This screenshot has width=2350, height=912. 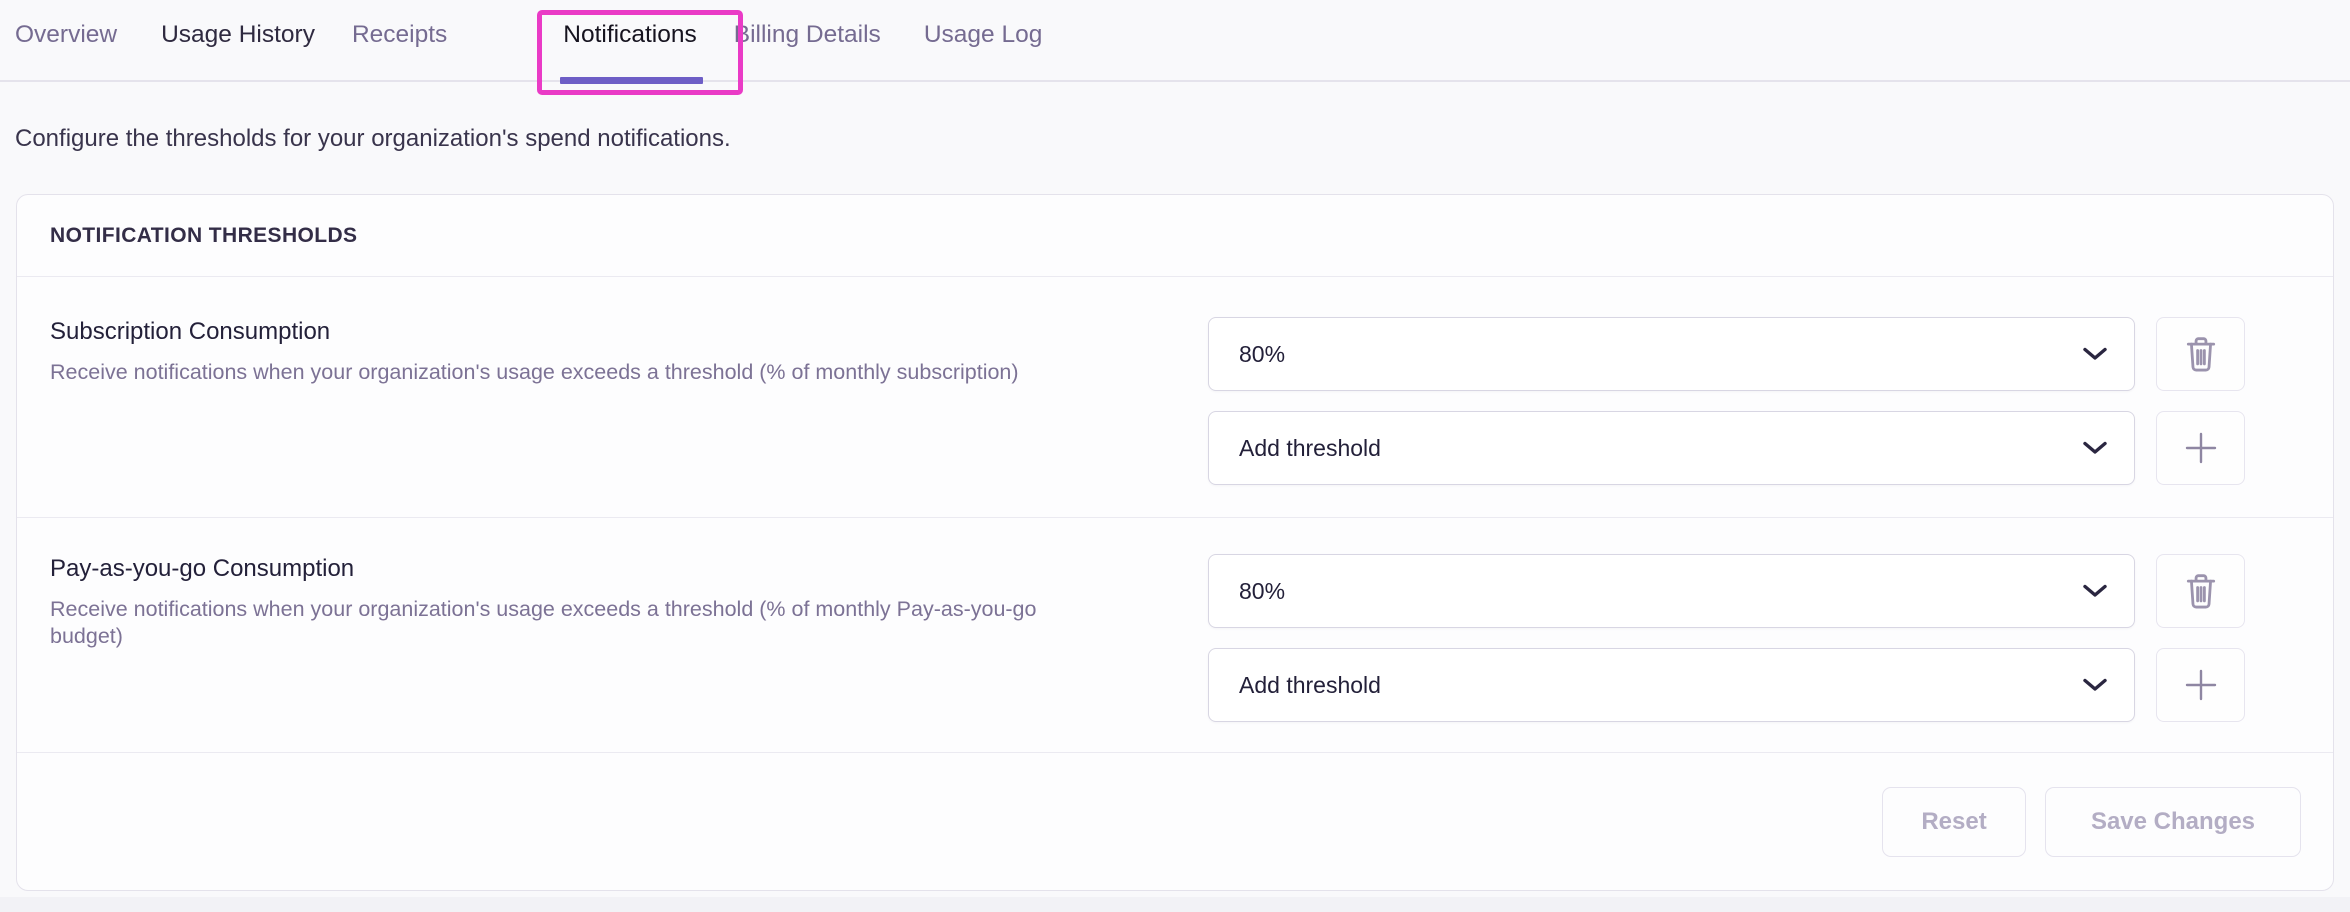 What do you see at coordinates (66, 34) in the screenshot?
I see `tab-overview: Overview` at bounding box center [66, 34].